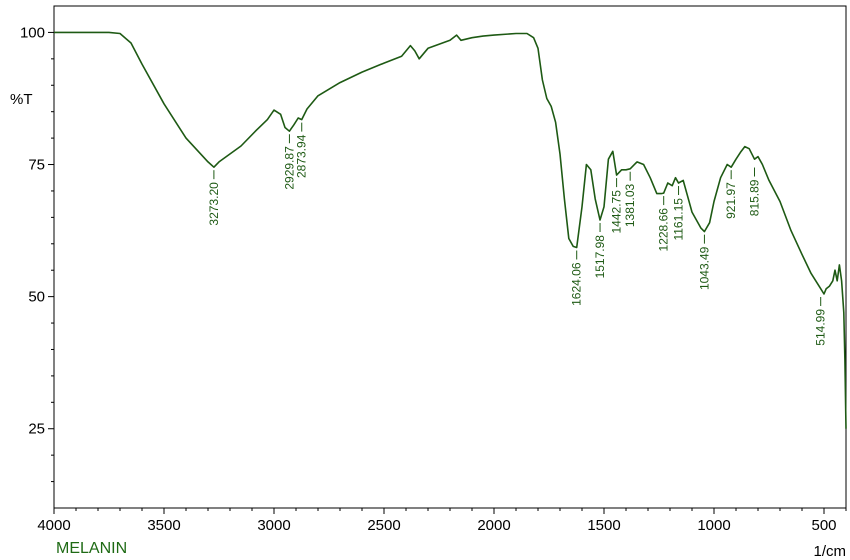 The height and width of the screenshot is (560, 850). I want to click on peak-label: 1624.06, so click(577, 284).